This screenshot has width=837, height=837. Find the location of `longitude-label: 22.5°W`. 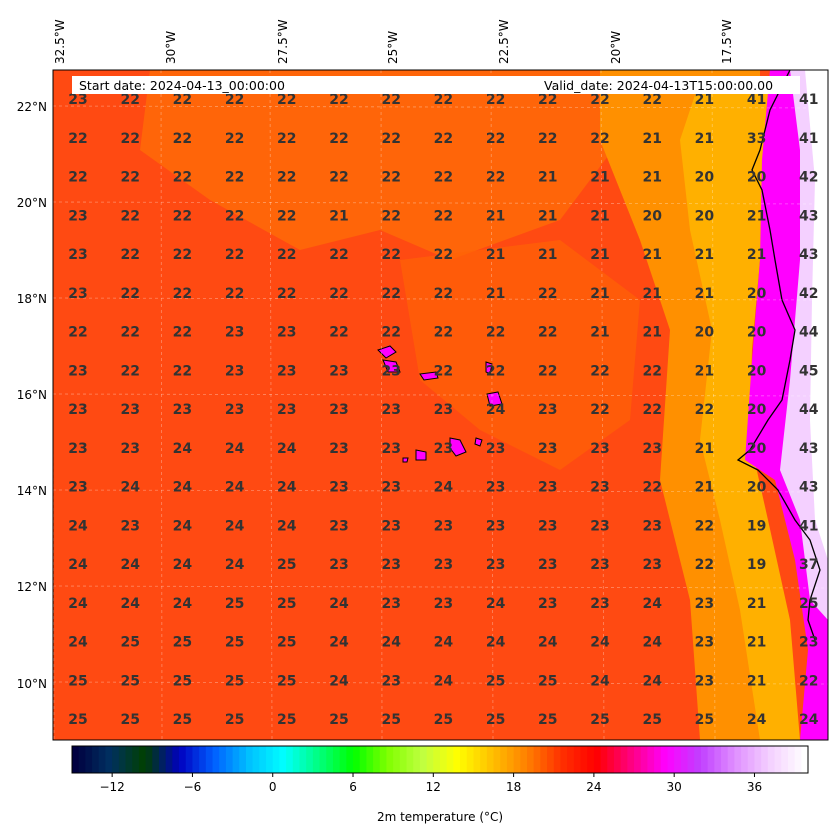

longitude-label: 22.5°W is located at coordinates (504, 41).